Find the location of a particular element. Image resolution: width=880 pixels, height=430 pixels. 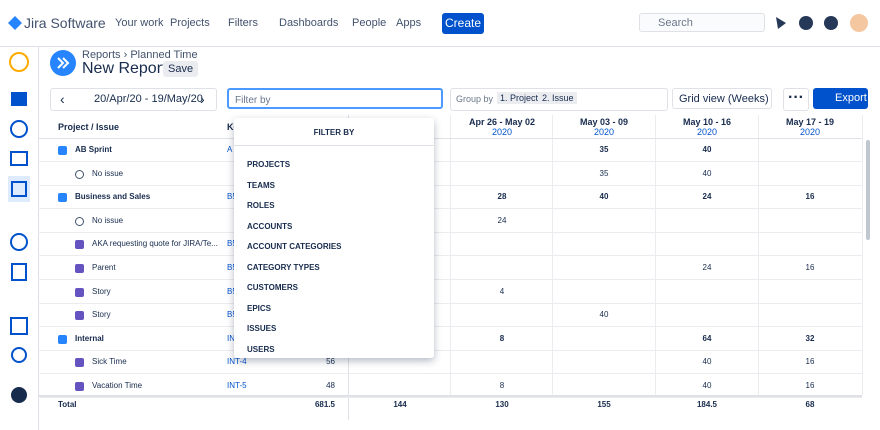

nav-item: Your work is located at coordinates (139, 23).